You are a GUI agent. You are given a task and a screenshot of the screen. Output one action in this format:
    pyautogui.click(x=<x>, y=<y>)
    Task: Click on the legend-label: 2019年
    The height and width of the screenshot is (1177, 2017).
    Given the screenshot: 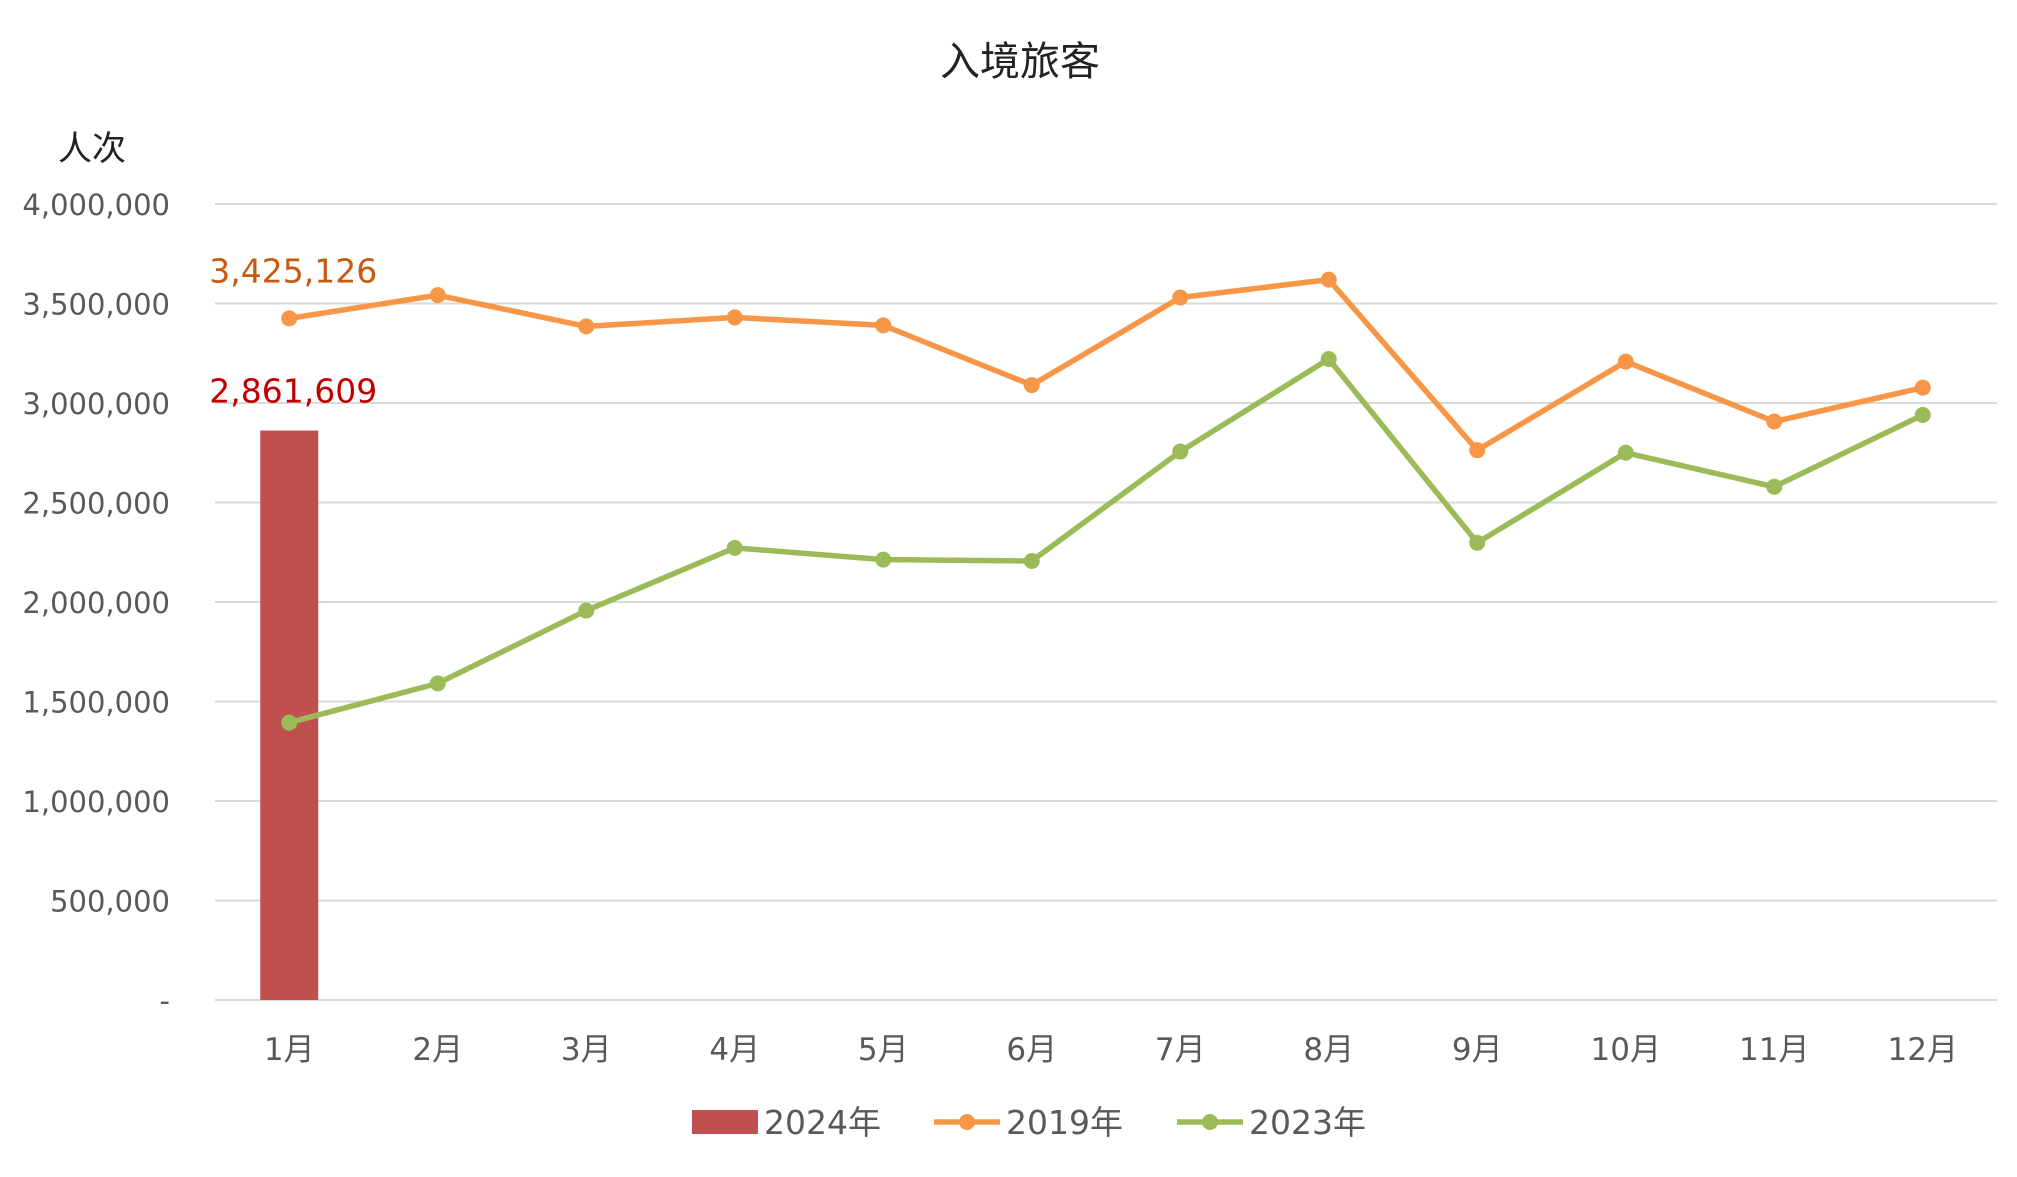 What is the action you would take?
    pyautogui.click(x=1064, y=1122)
    